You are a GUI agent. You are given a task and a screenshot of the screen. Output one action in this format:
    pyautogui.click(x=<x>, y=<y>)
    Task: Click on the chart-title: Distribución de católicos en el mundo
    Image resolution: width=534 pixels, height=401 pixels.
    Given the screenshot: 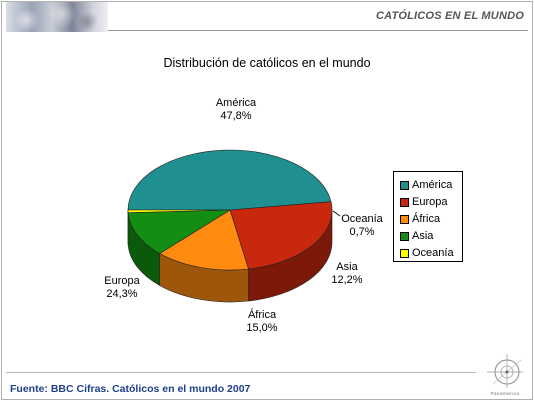 What is the action you would take?
    pyautogui.click(x=267, y=63)
    